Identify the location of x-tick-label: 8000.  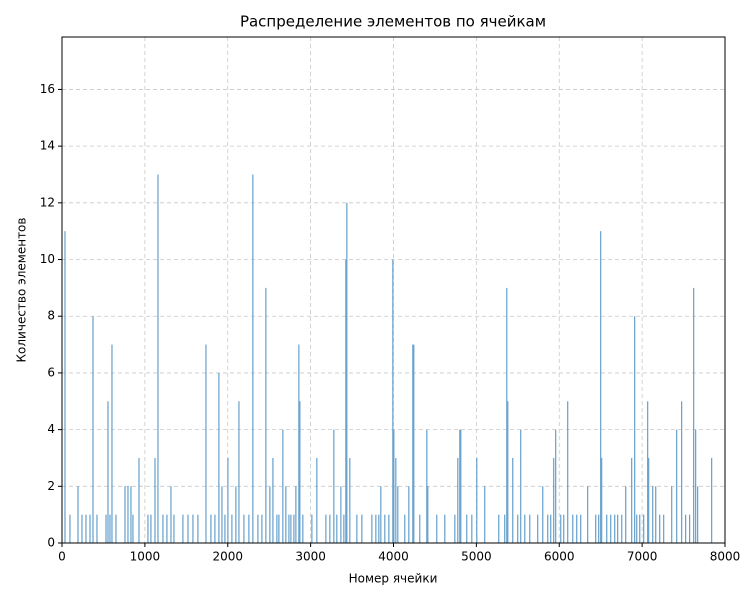
(725, 557).